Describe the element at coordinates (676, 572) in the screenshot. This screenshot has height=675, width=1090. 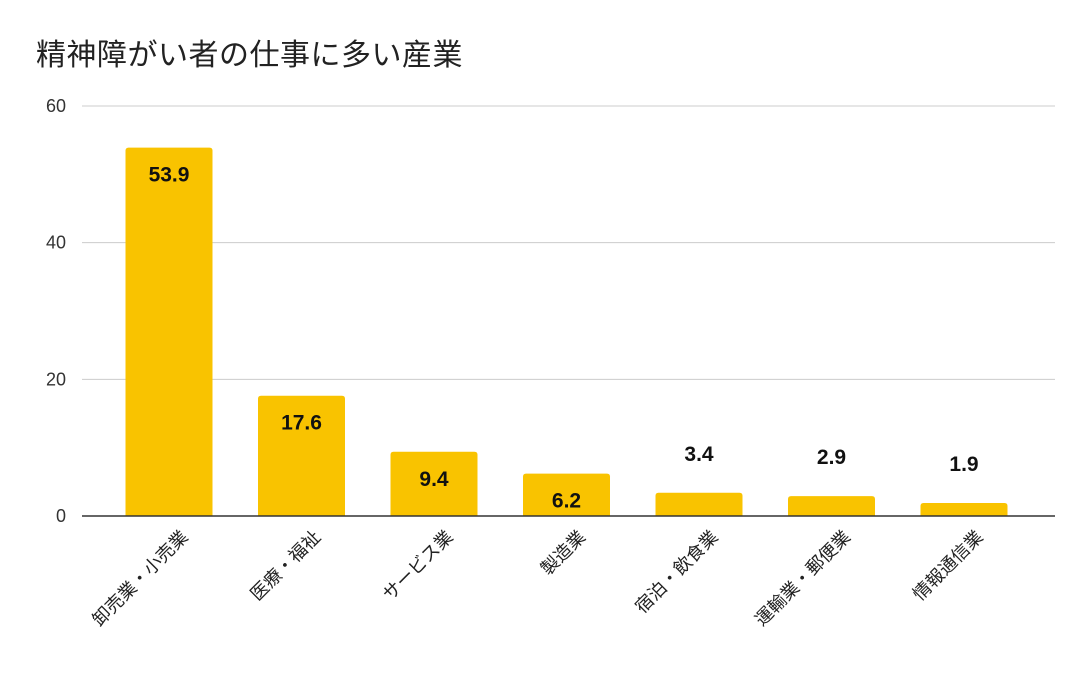
I see `x-tick-label: 宿泊・飲食業` at that location.